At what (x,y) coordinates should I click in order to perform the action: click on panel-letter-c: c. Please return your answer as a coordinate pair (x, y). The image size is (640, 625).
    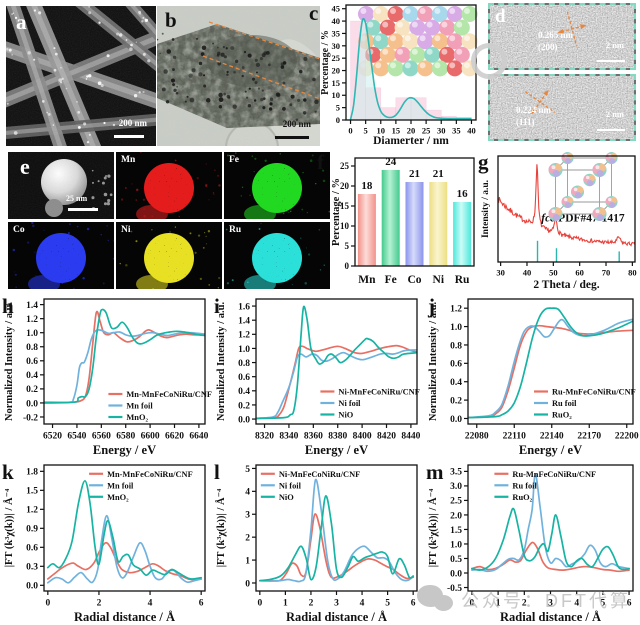
    Looking at the image, I should click on (314, 13).